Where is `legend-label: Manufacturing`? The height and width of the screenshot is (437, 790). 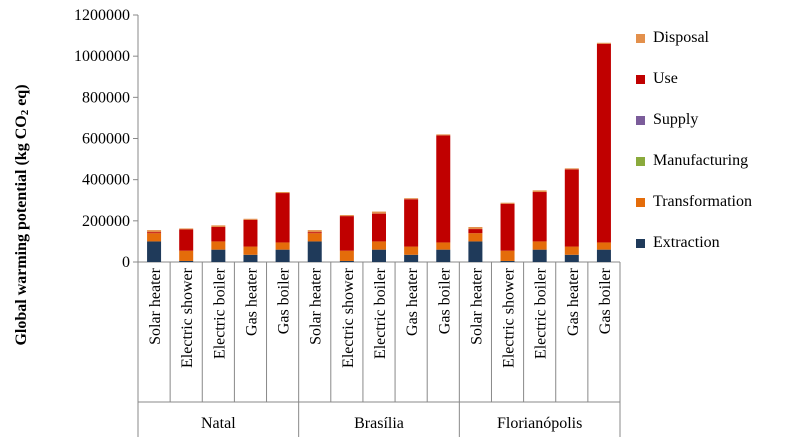
legend-label: Manufacturing is located at coordinates (701, 160).